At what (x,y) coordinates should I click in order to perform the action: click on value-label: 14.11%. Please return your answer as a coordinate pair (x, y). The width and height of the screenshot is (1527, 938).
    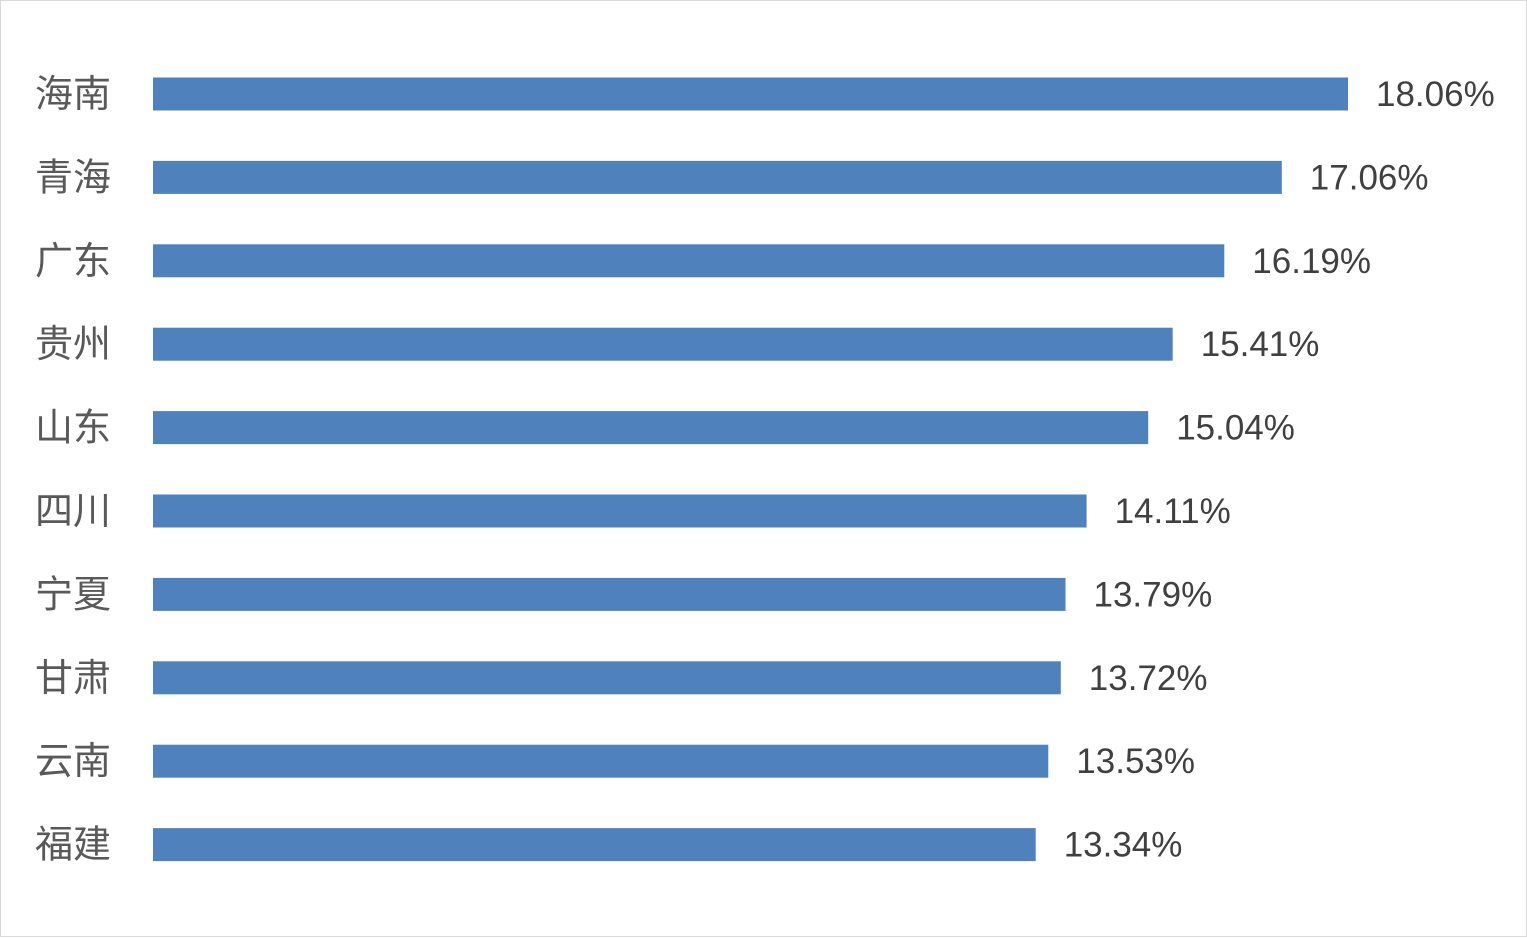
    Looking at the image, I should click on (1173, 511).